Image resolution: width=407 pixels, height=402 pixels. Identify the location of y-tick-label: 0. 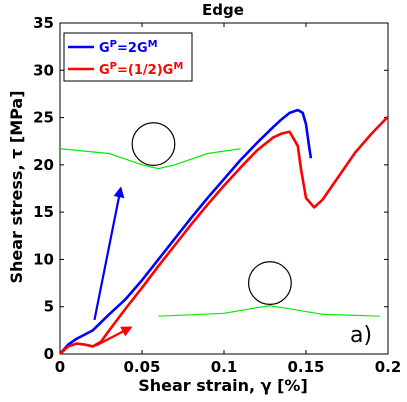
(49, 354).